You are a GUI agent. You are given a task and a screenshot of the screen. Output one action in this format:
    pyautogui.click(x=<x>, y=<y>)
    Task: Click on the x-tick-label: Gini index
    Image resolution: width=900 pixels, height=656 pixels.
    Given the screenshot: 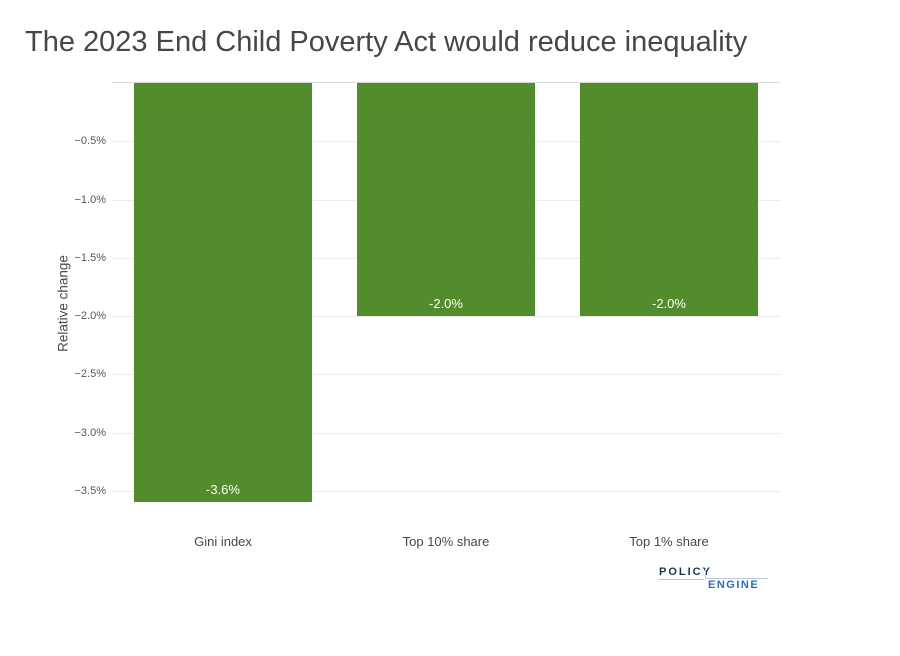 What is the action you would take?
    pyautogui.click(x=223, y=541)
    